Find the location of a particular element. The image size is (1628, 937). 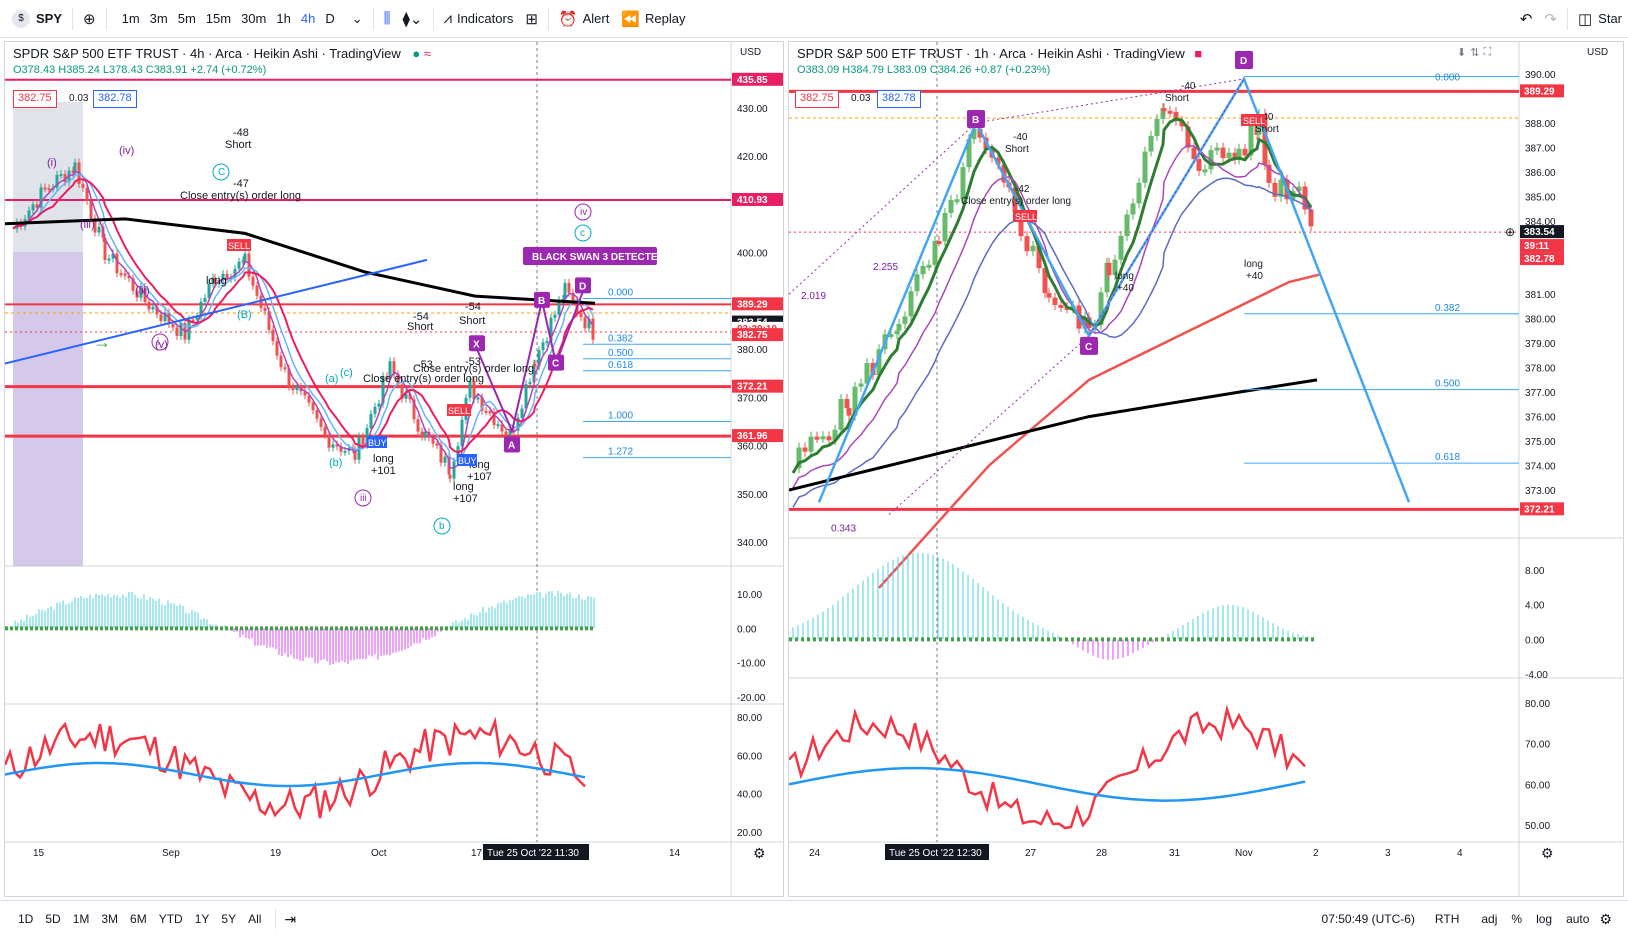

bars-icon: ⧫⌄ is located at coordinates (412, 19).